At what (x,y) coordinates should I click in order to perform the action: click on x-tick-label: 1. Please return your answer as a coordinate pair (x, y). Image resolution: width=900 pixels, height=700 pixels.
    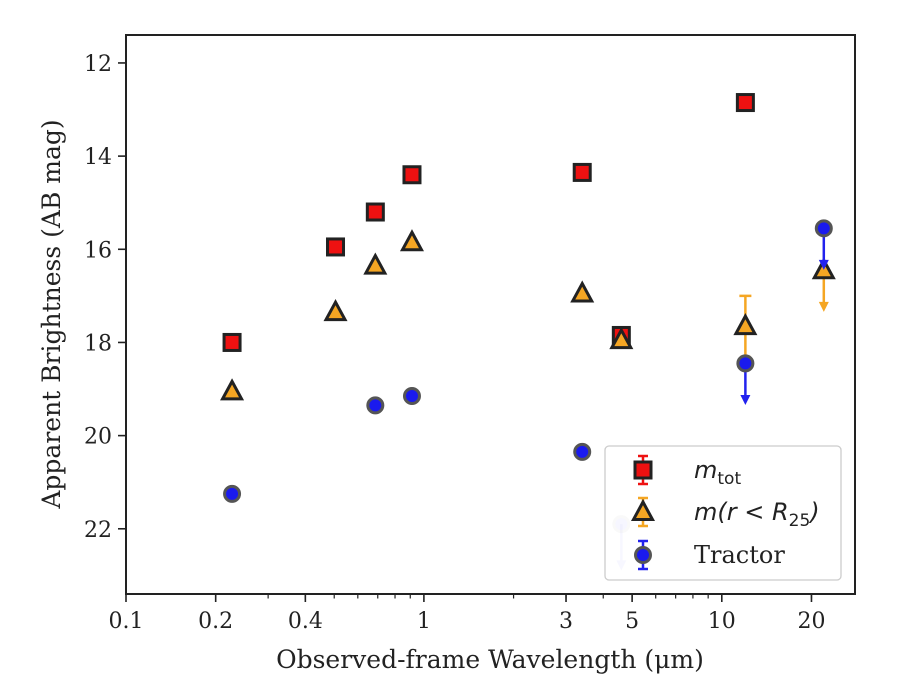
    Looking at the image, I should click on (424, 621).